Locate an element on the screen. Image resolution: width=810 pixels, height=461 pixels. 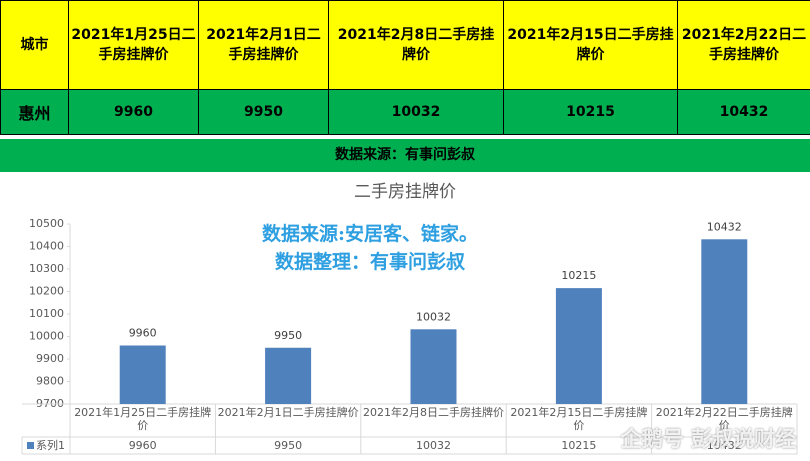
y-tick-label: 10100 is located at coordinates (46, 313).